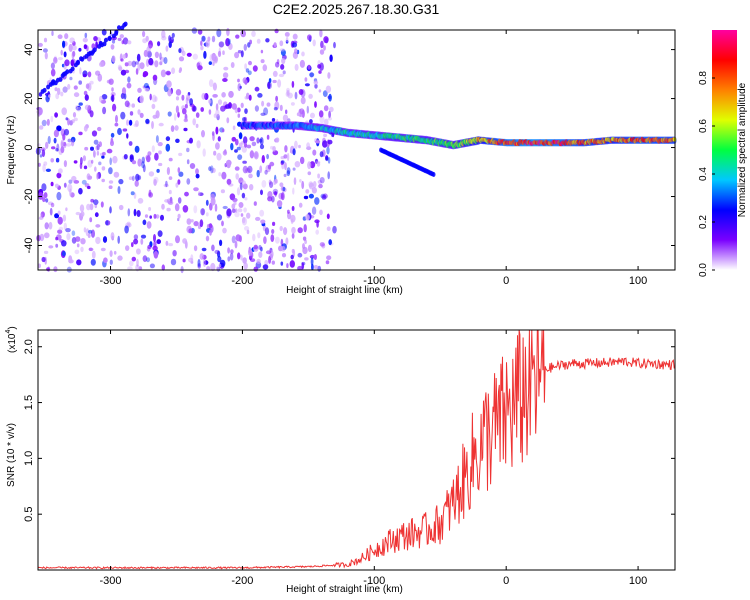 This screenshot has height=600, width=750. Describe the element at coordinates (703, 78) in the screenshot. I see `colorbar-tick-label: 0.8` at that location.